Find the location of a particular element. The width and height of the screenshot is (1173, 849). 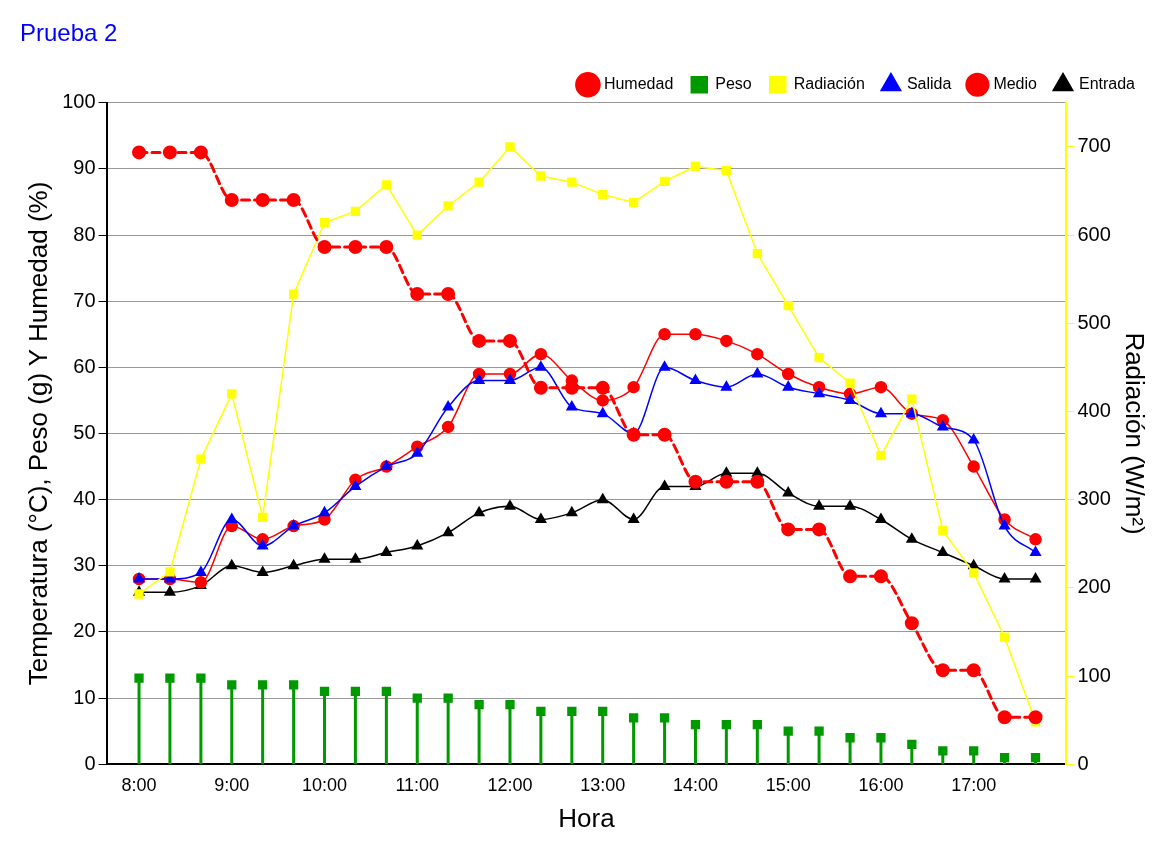

y2-tick-label: 300 is located at coordinates (1094, 498).